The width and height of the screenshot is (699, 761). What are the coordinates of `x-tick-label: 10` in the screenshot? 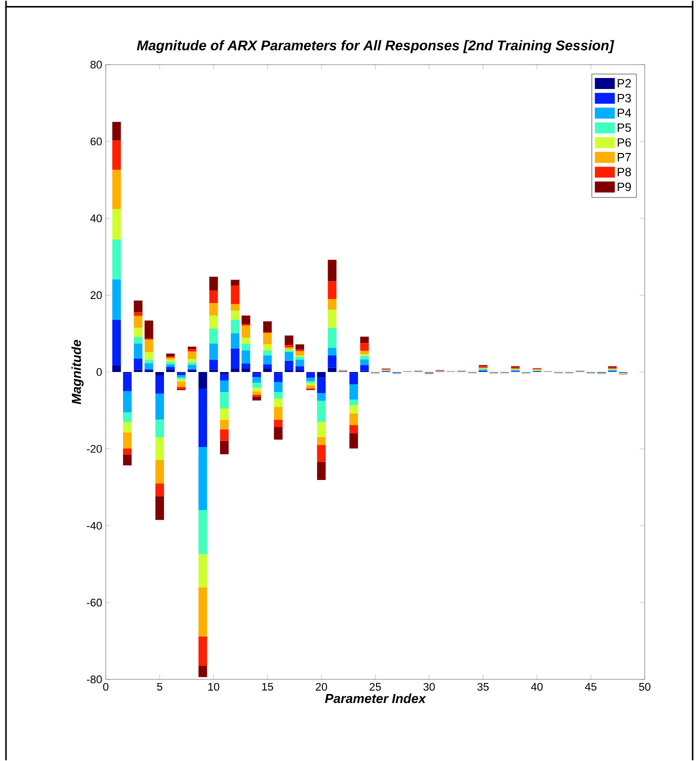 It's located at (214, 686).